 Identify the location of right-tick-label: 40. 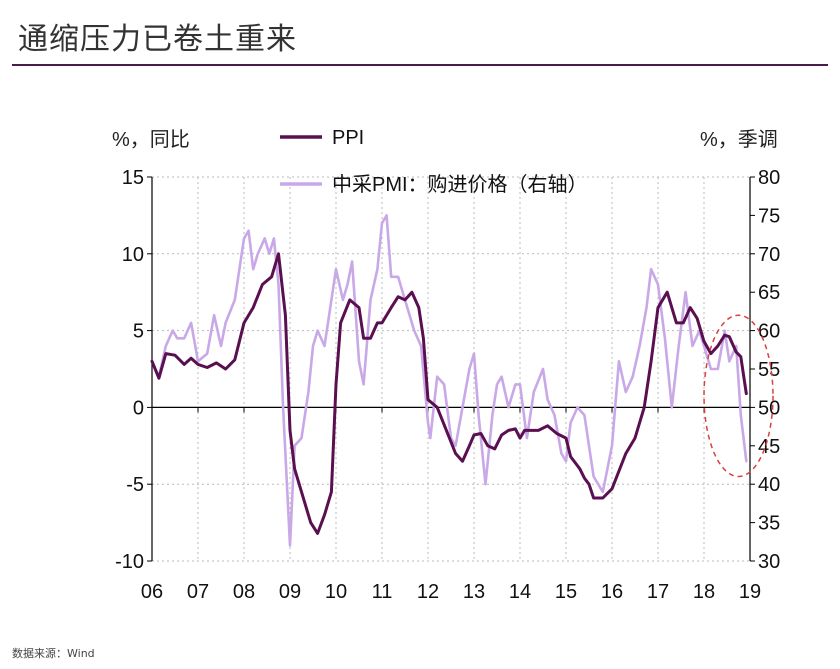
(769, 485).